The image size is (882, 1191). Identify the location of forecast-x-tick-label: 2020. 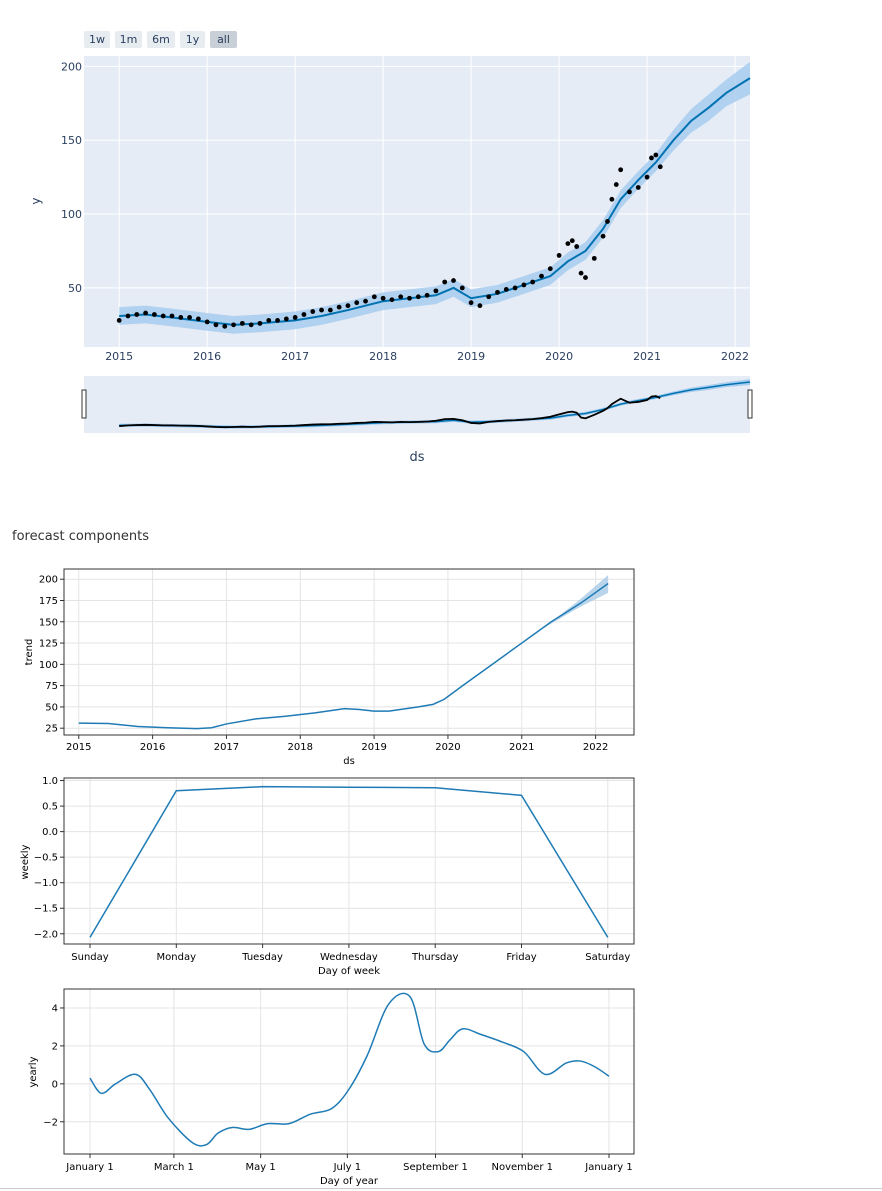
(559, 356).